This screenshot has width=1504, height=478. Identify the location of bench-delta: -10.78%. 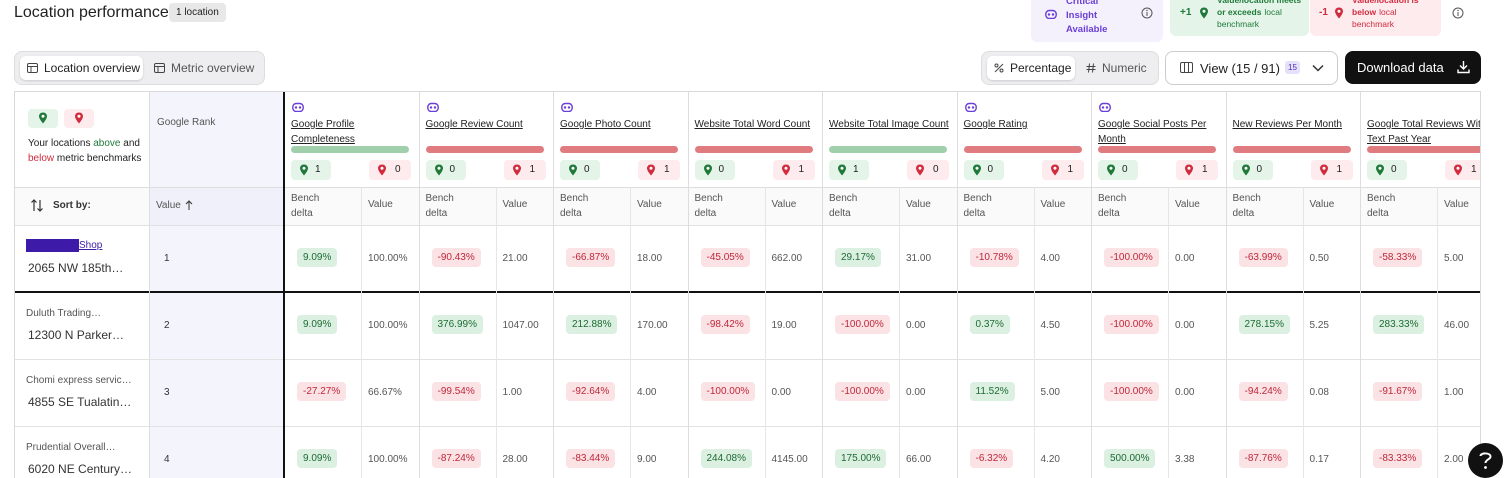
(994, 257).